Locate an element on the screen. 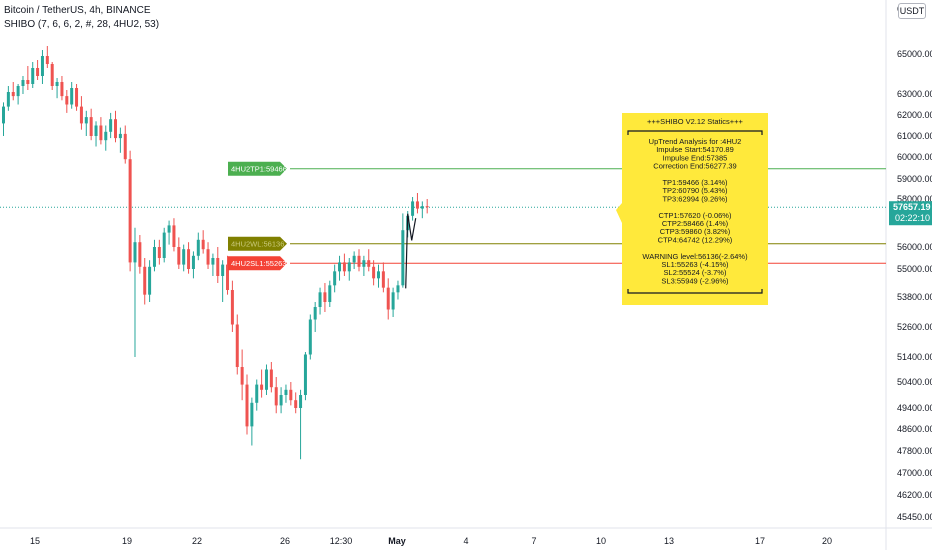 The width and height of the screenshot is (932, 550). price-tick-label: 65000.00 is located at coordinates (914, 54).